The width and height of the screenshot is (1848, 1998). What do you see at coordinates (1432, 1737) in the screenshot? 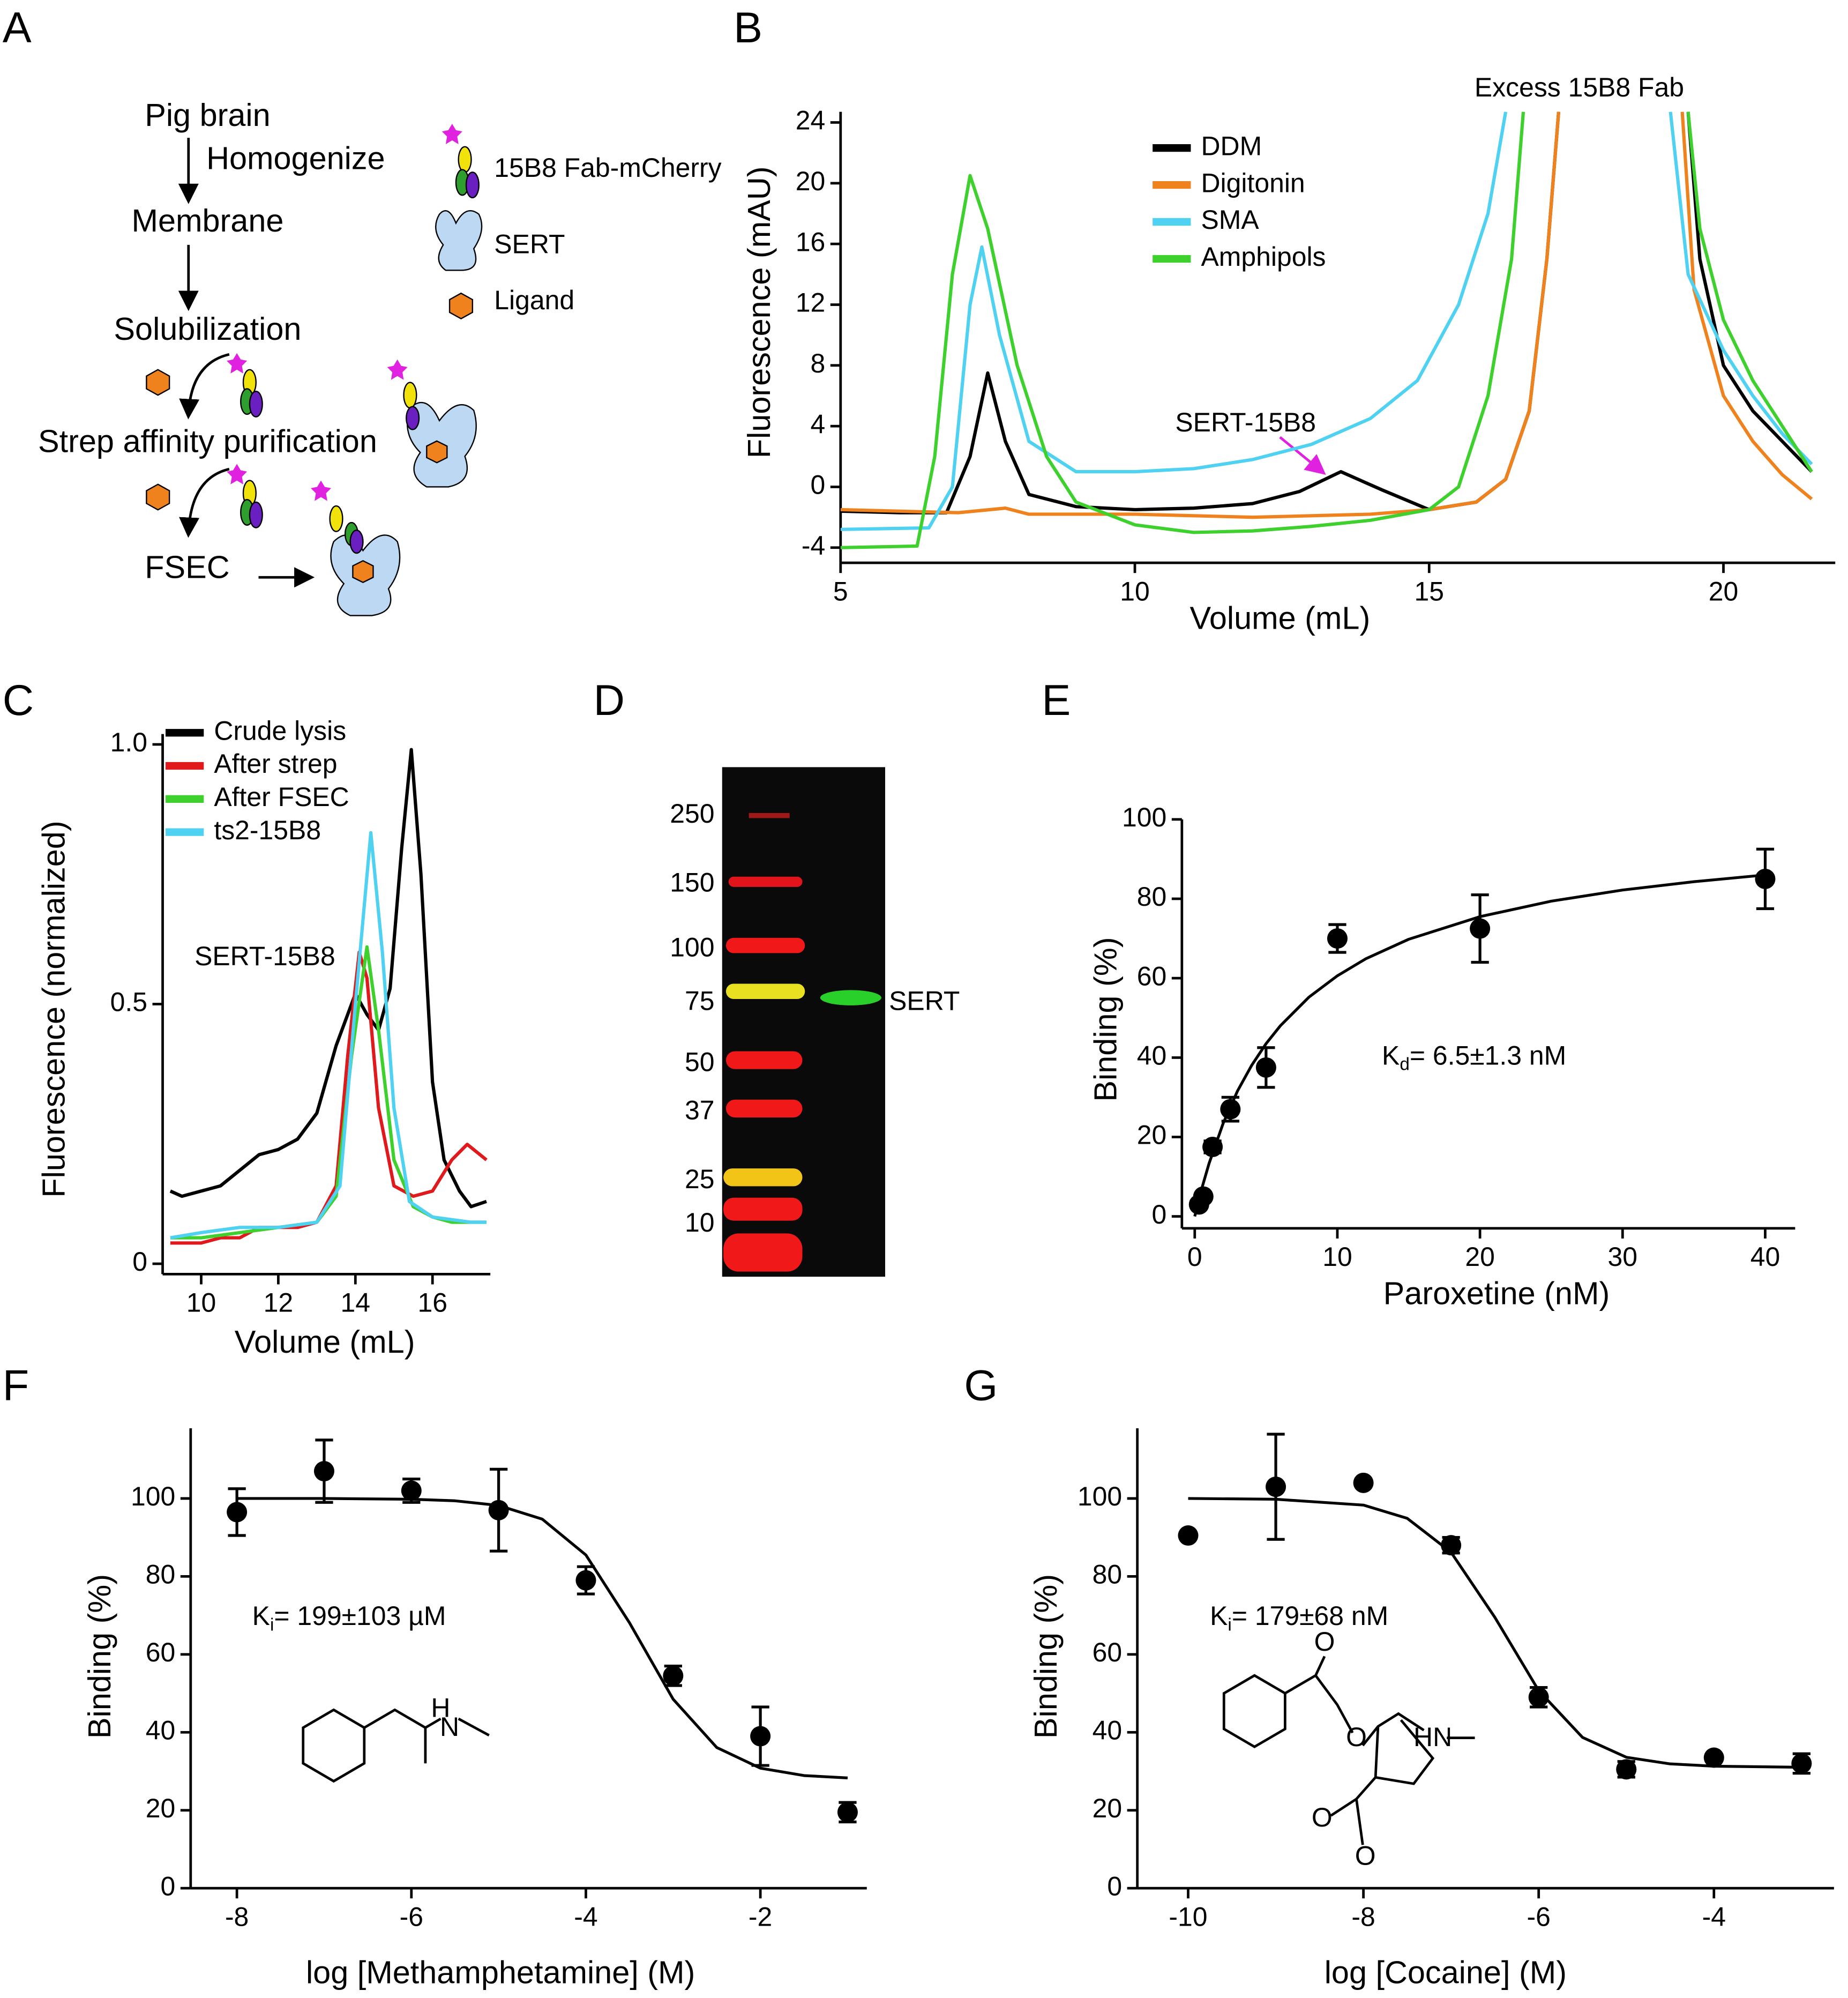
I see `structure-label: HN` at bounding box center [1432, 1737].